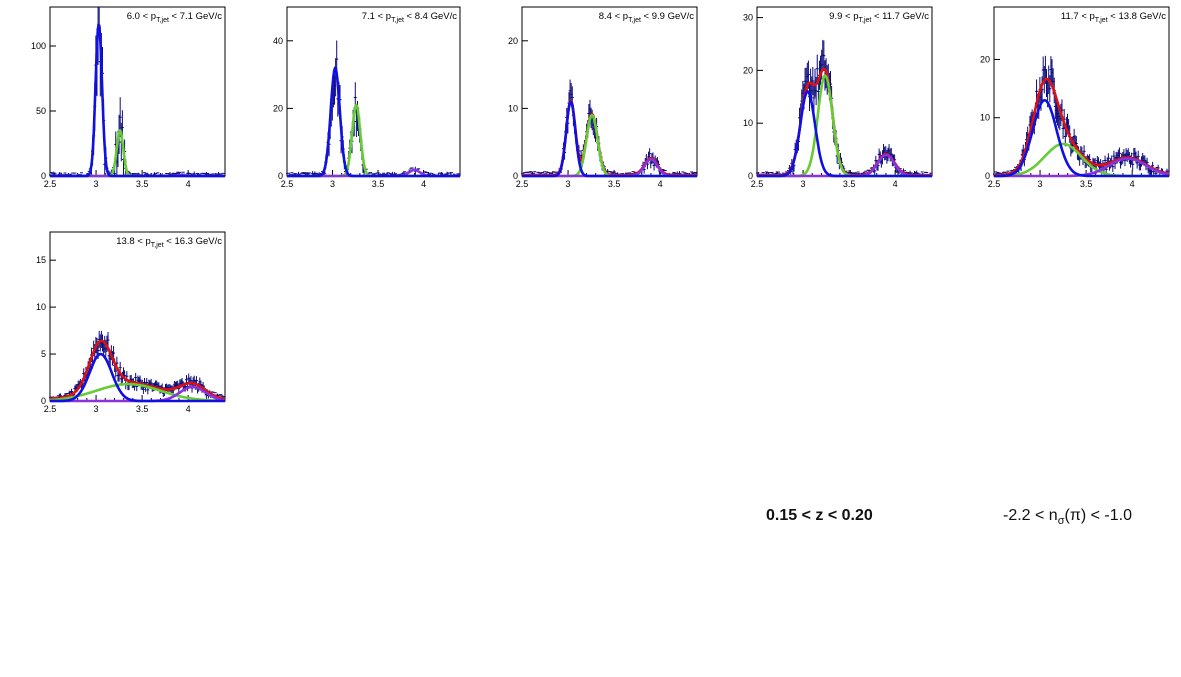  What do you see at coordinates (879, 17) in the screenshot?
I see `panel-title: 9.9 < pT,jet < 11.7 GeV/c` at bounding box center [879, 17].